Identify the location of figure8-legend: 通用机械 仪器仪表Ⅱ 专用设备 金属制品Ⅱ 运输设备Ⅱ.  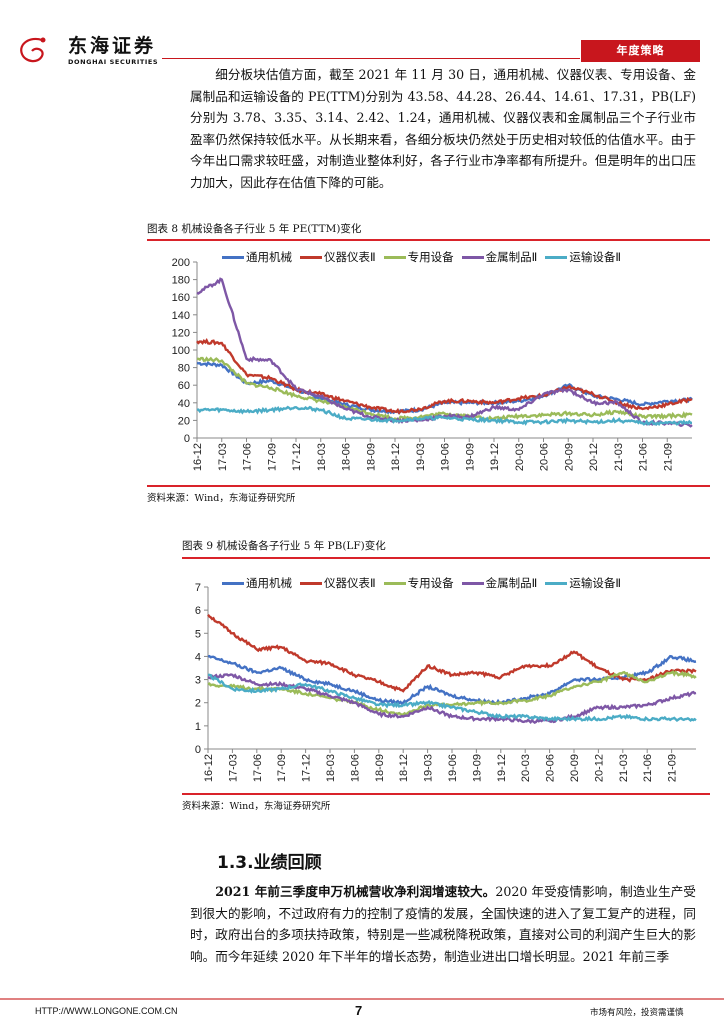
(421, 257).